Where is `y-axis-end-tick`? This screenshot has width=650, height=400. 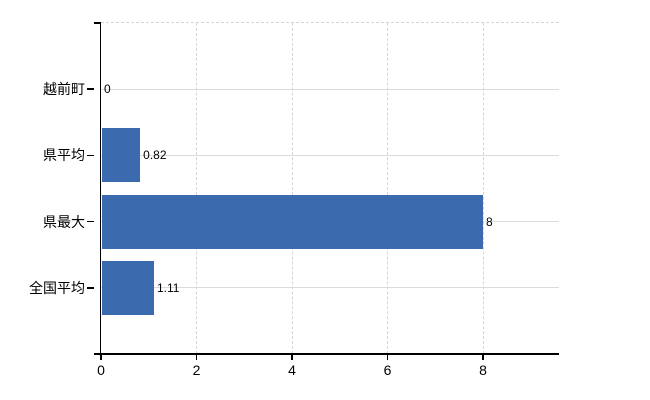 y-axis-end-tick is located at coordinates (96, 23).